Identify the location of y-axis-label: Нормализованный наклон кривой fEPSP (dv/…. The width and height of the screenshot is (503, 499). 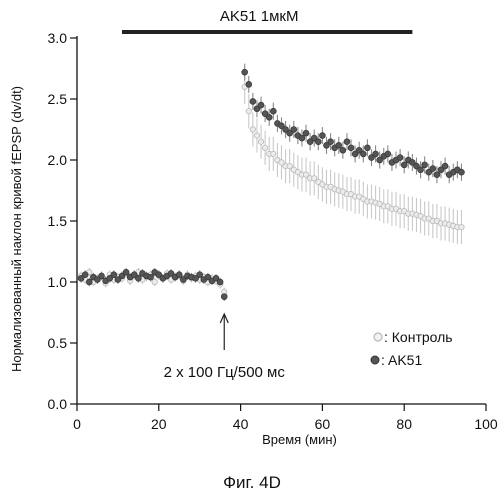
(16, 229).